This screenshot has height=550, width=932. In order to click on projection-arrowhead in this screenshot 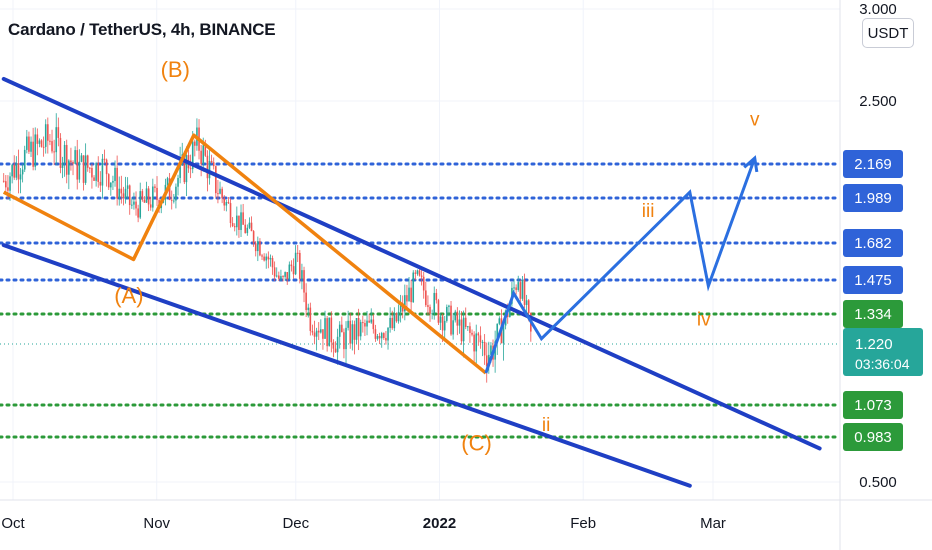, I will do `click(751, 164)`.